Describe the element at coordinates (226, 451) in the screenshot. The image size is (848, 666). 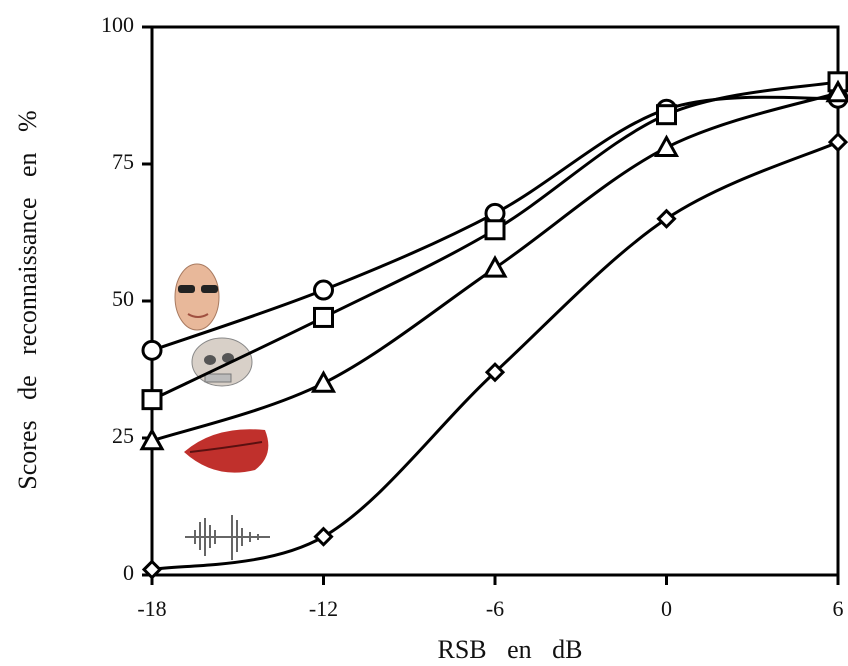
I see `lips-icon` at that location.